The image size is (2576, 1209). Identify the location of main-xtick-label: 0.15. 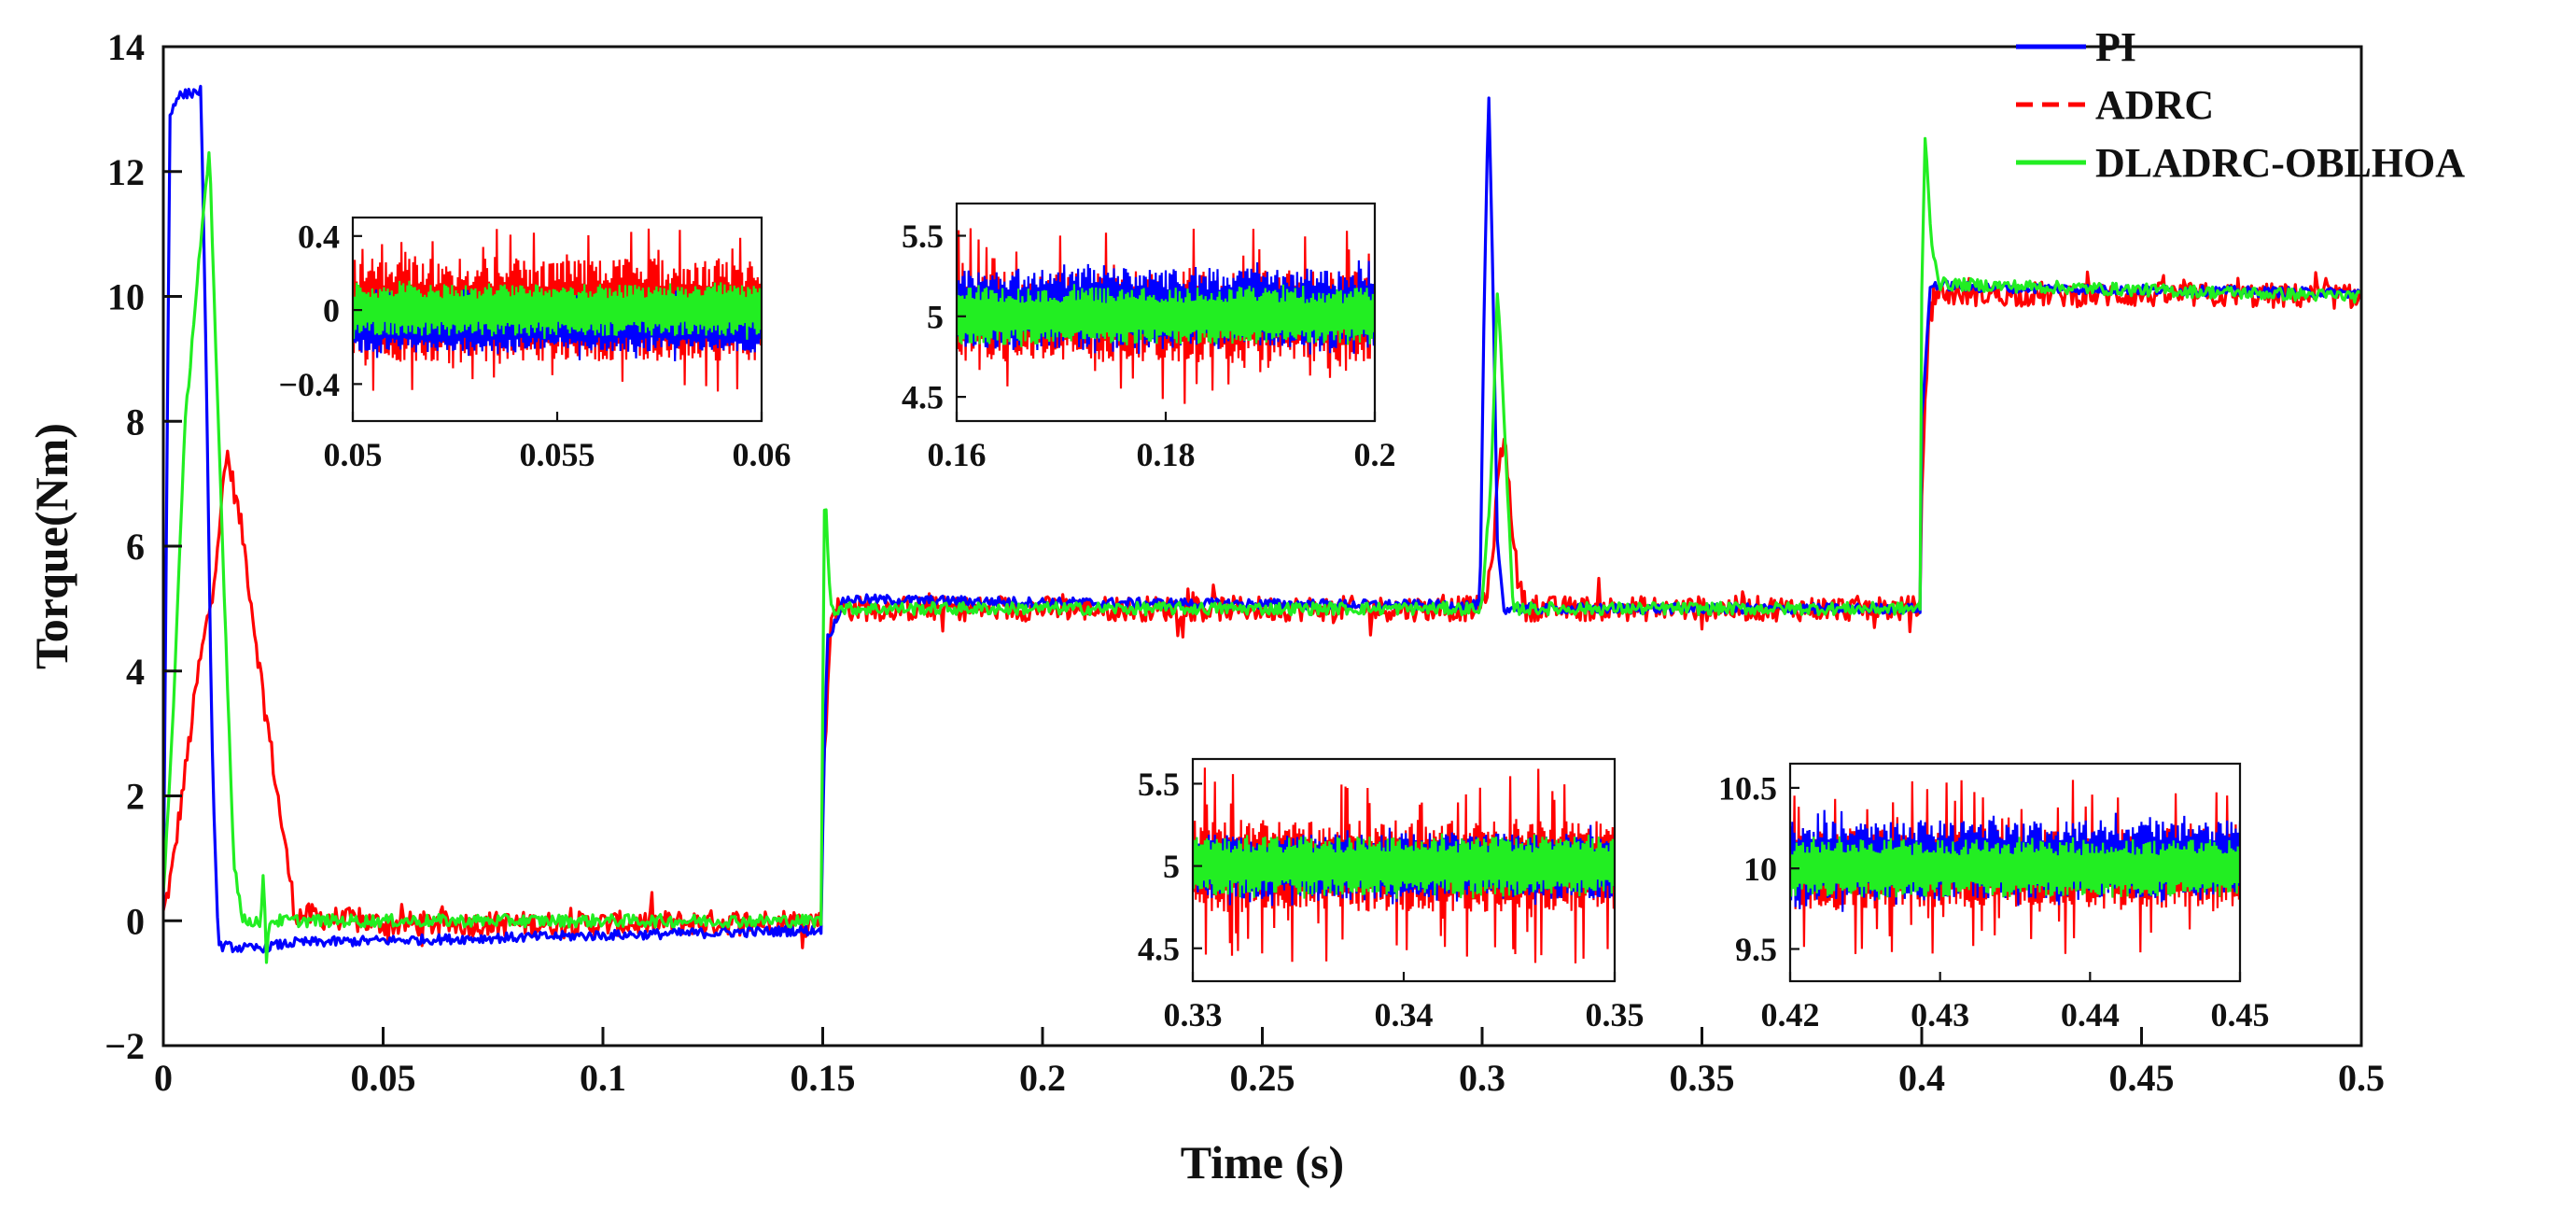
(823, 1078).